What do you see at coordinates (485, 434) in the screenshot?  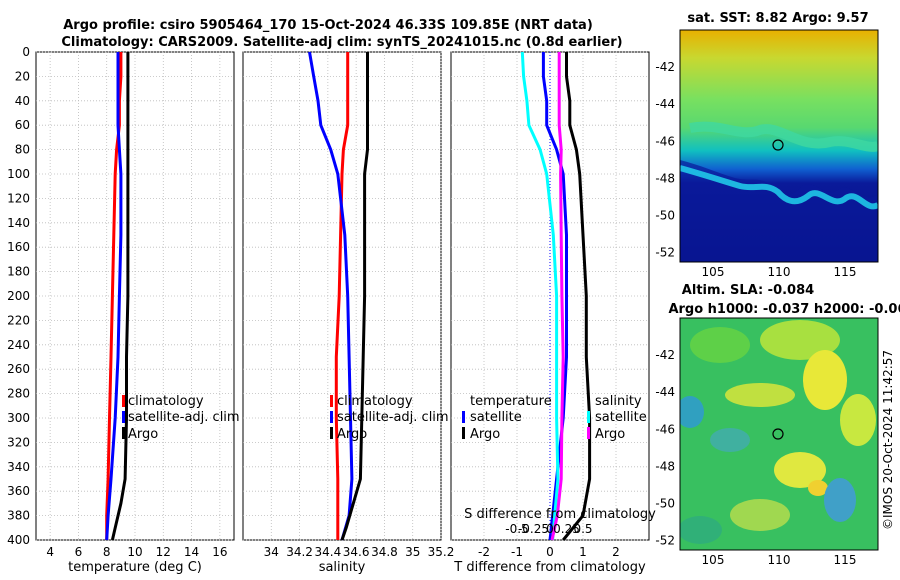 I see `legend-label-temp-argo: Argo` at bounding box center [485, 434].